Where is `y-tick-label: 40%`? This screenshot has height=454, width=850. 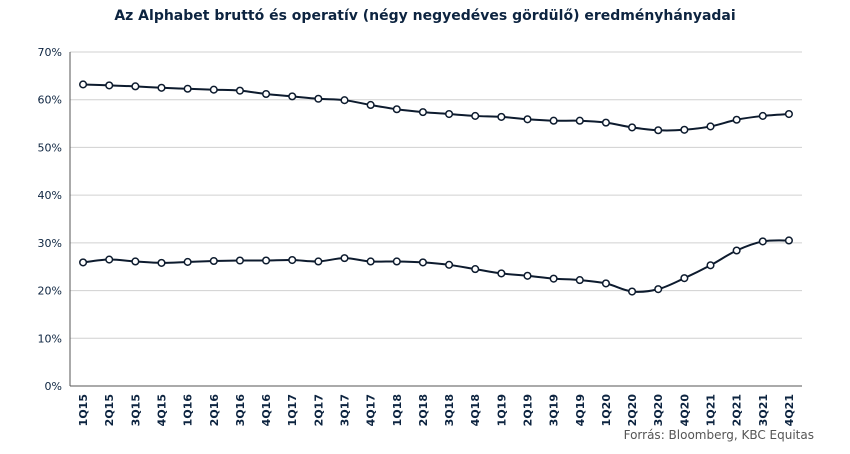 y-tick-label: 40% is located at coordinates (50, 195).